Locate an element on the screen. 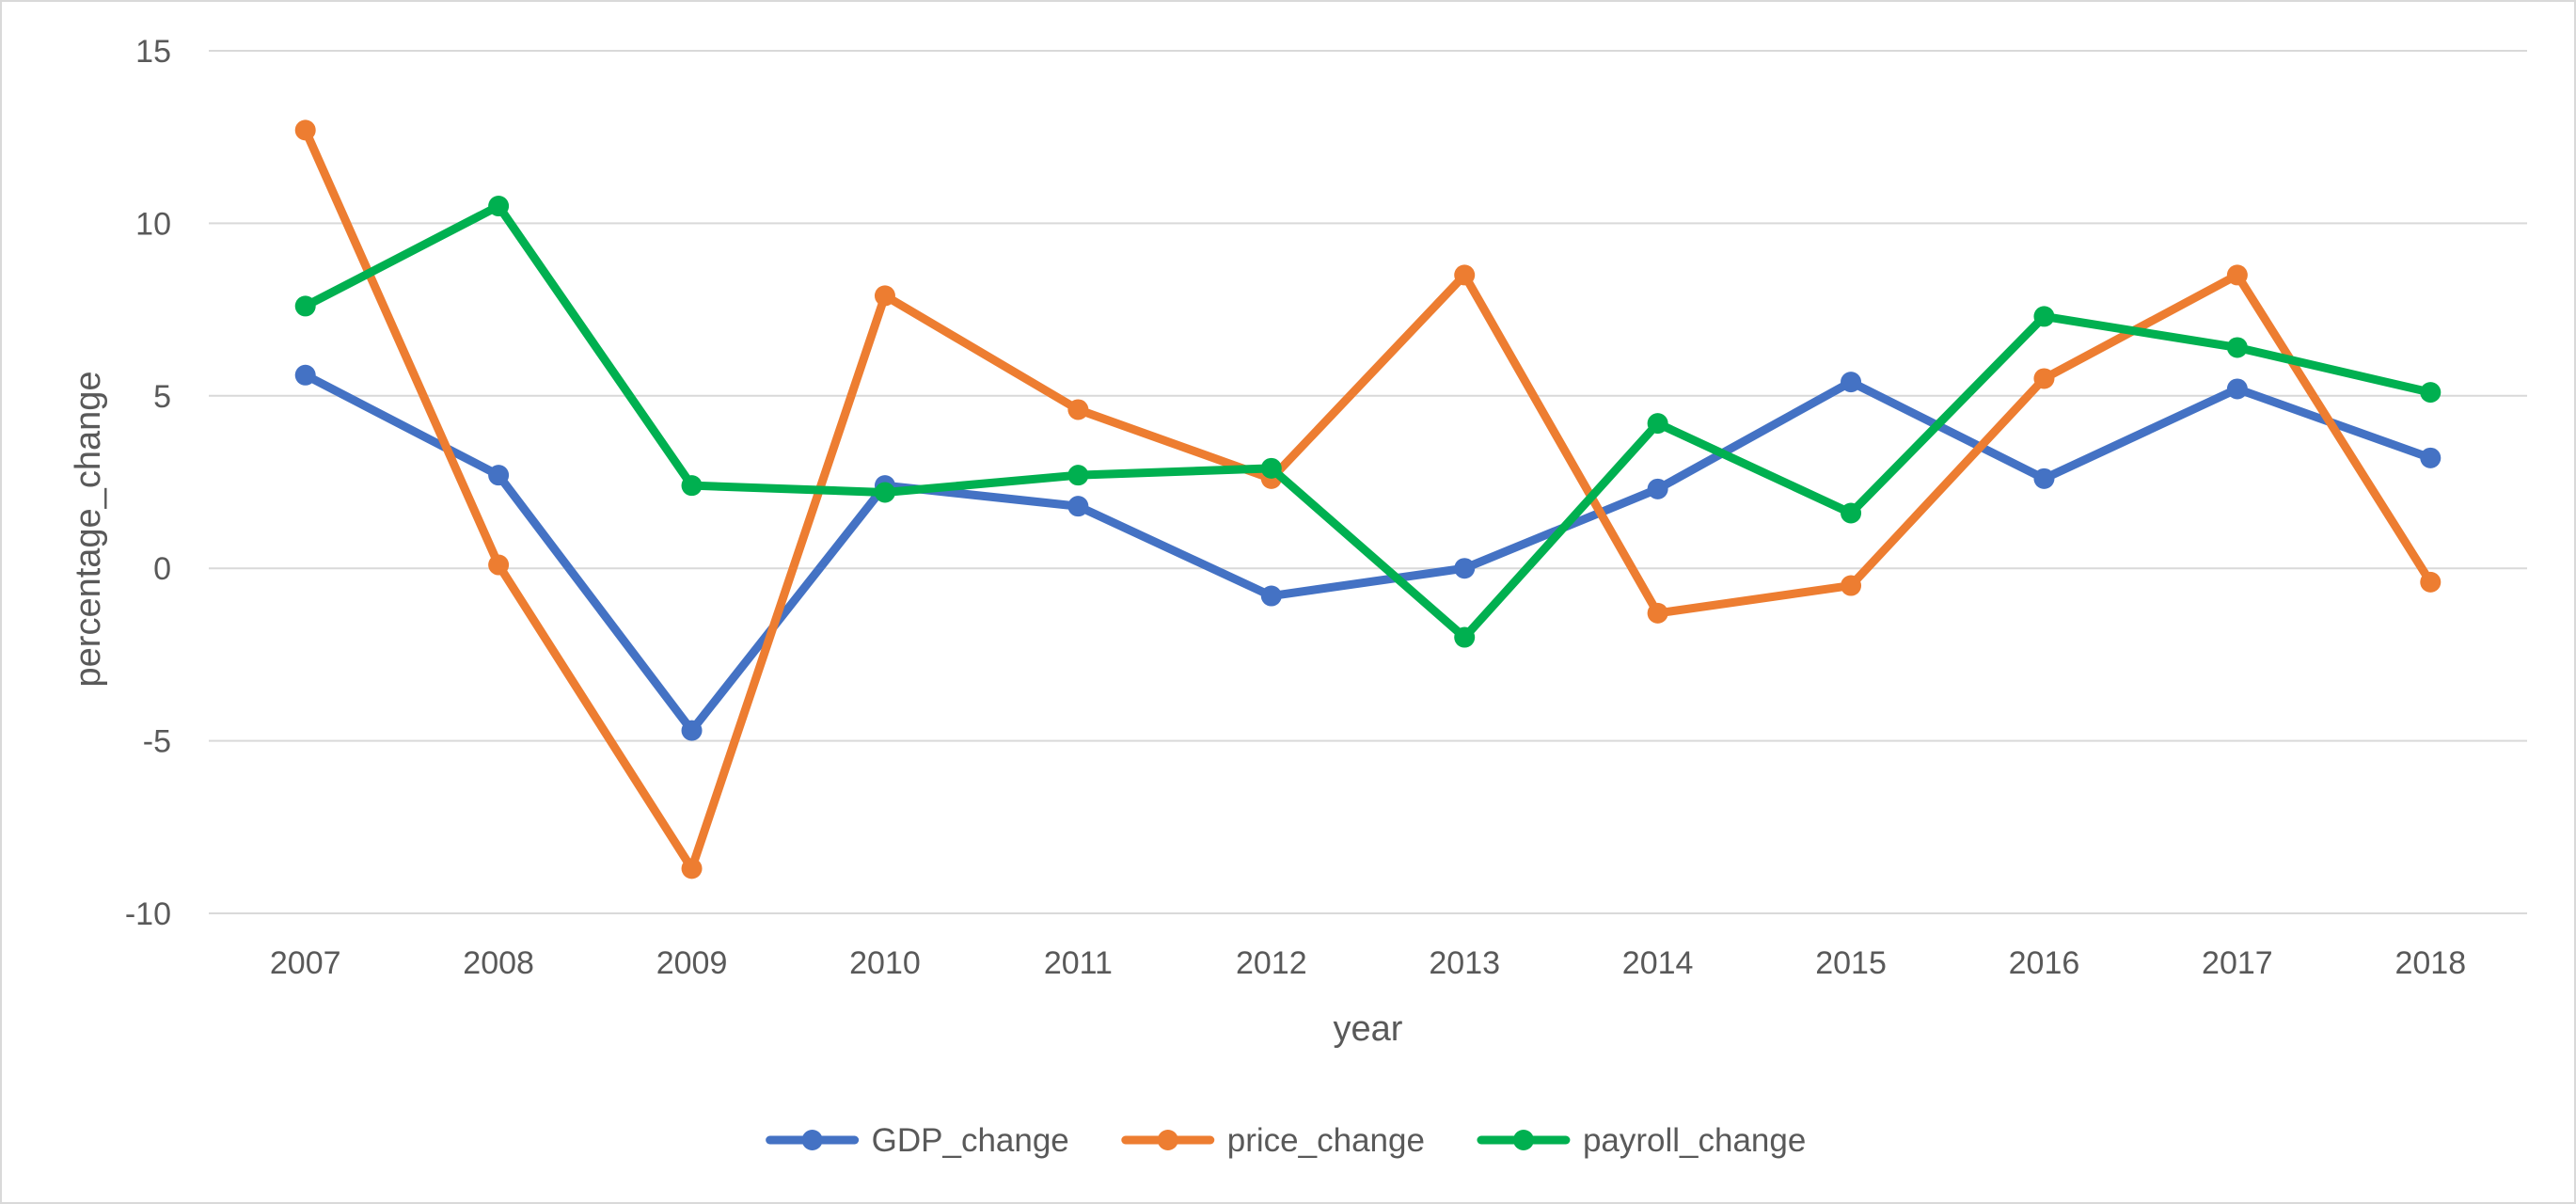  x-tick-label: 2014 is located at coordinates (1658, 963).